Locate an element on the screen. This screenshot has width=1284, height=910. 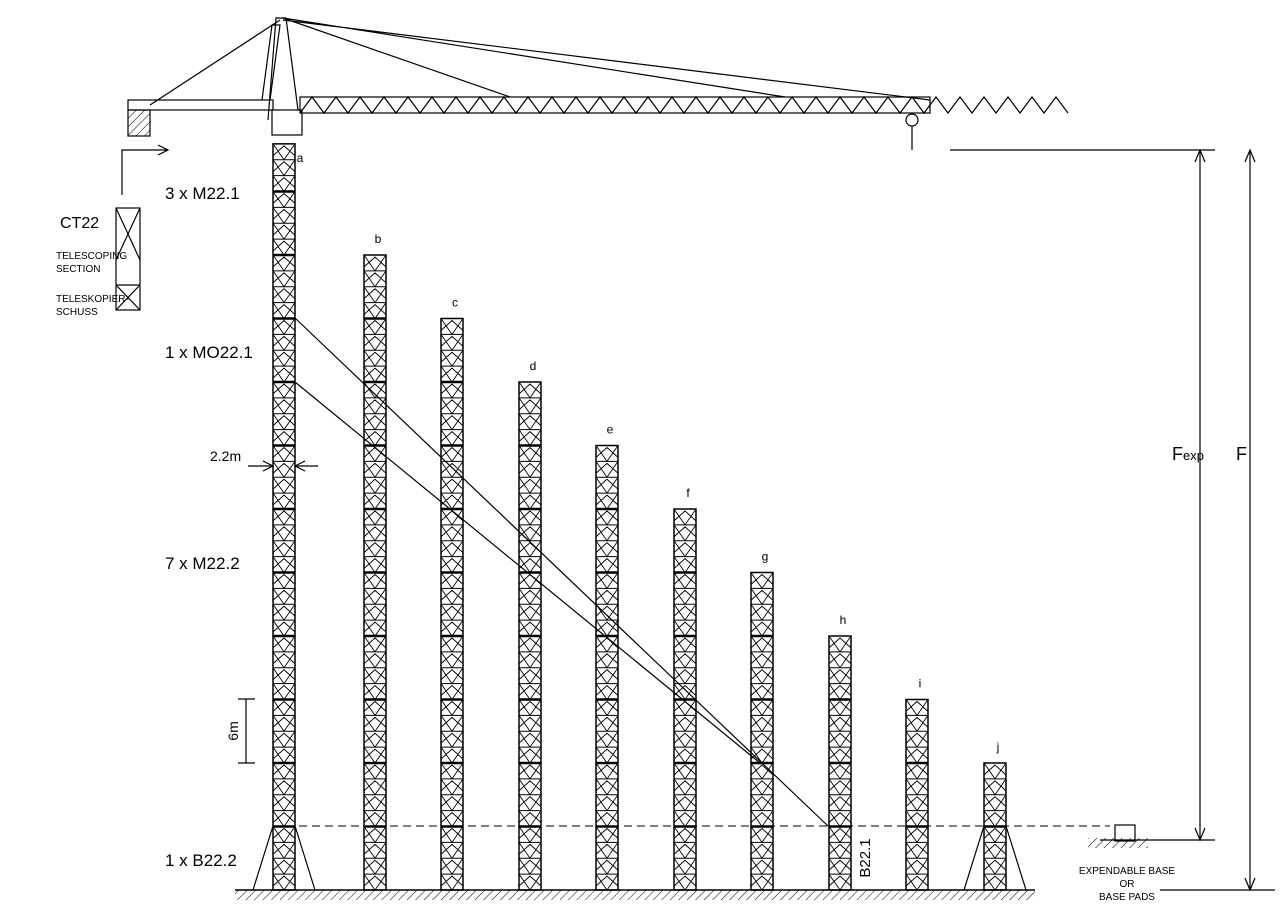
section-label: 3 x M22.1 is located at coordinates (202, 193).